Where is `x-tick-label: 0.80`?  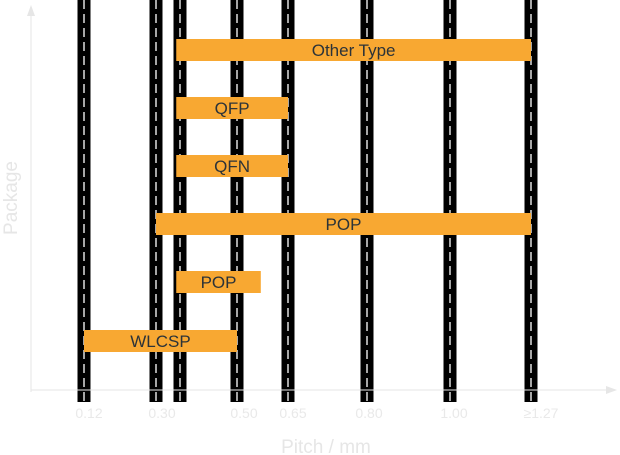
x-tick-label: 0.80 is located at coordinates (368, 413).